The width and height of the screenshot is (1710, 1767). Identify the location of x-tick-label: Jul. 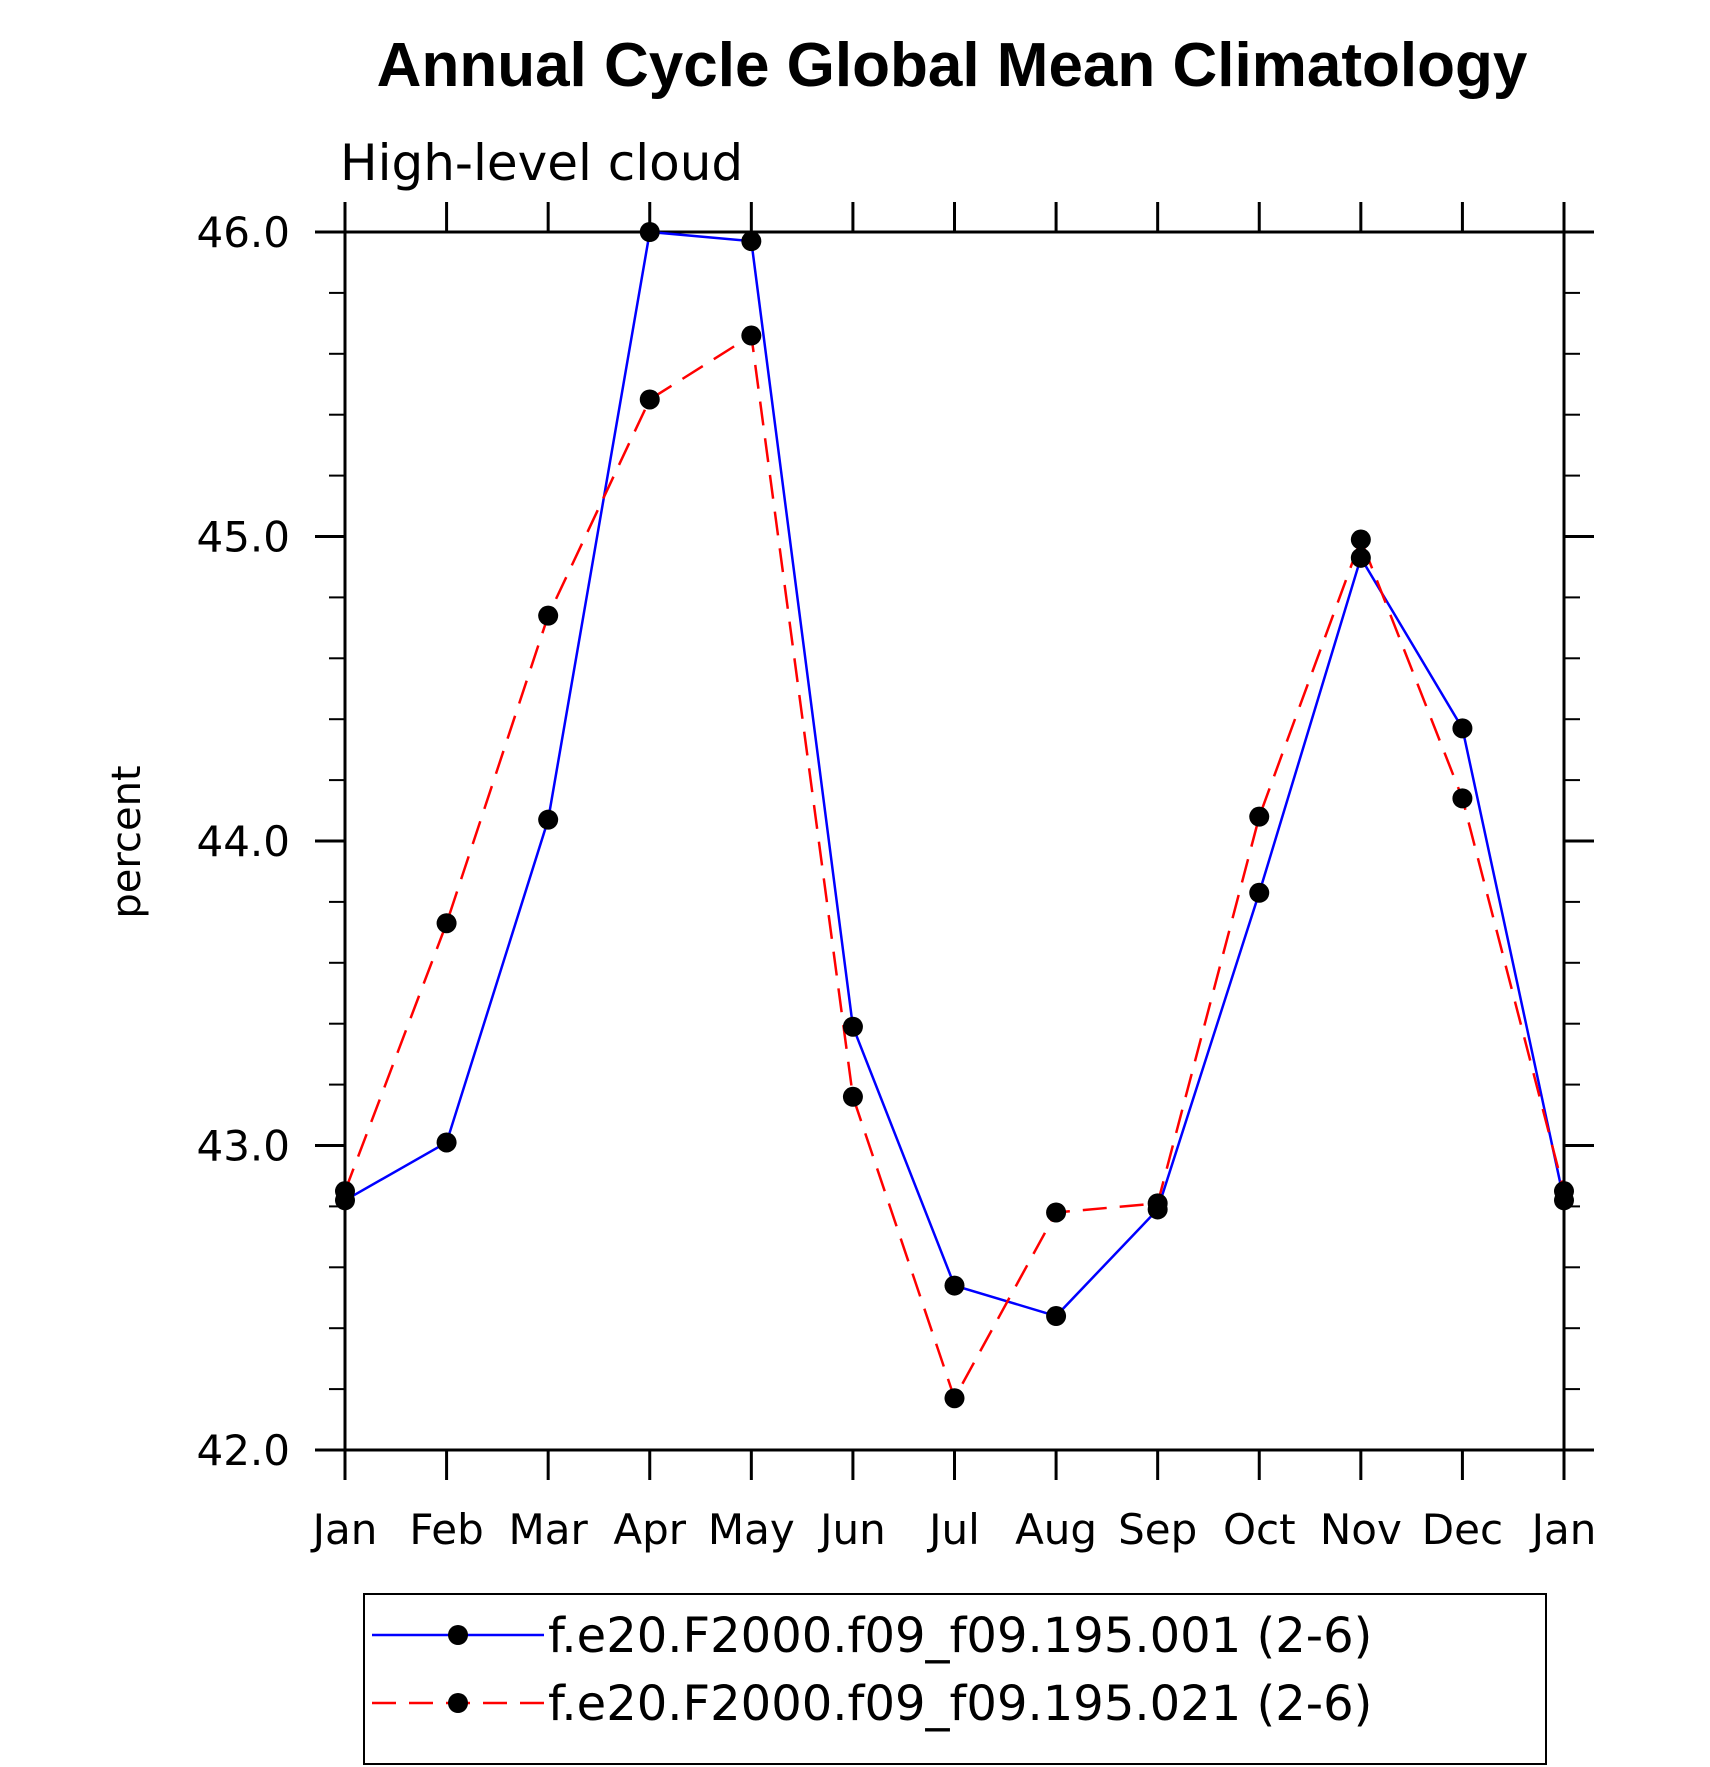
(953, 1529).